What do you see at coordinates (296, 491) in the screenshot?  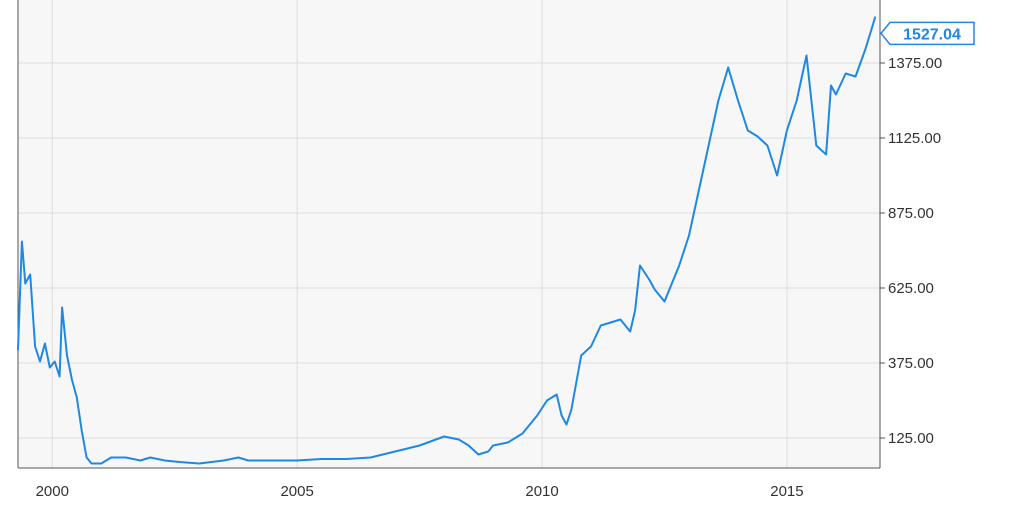 I see `x-tick-label-2005: 2005` at bounding box center [296, 491].